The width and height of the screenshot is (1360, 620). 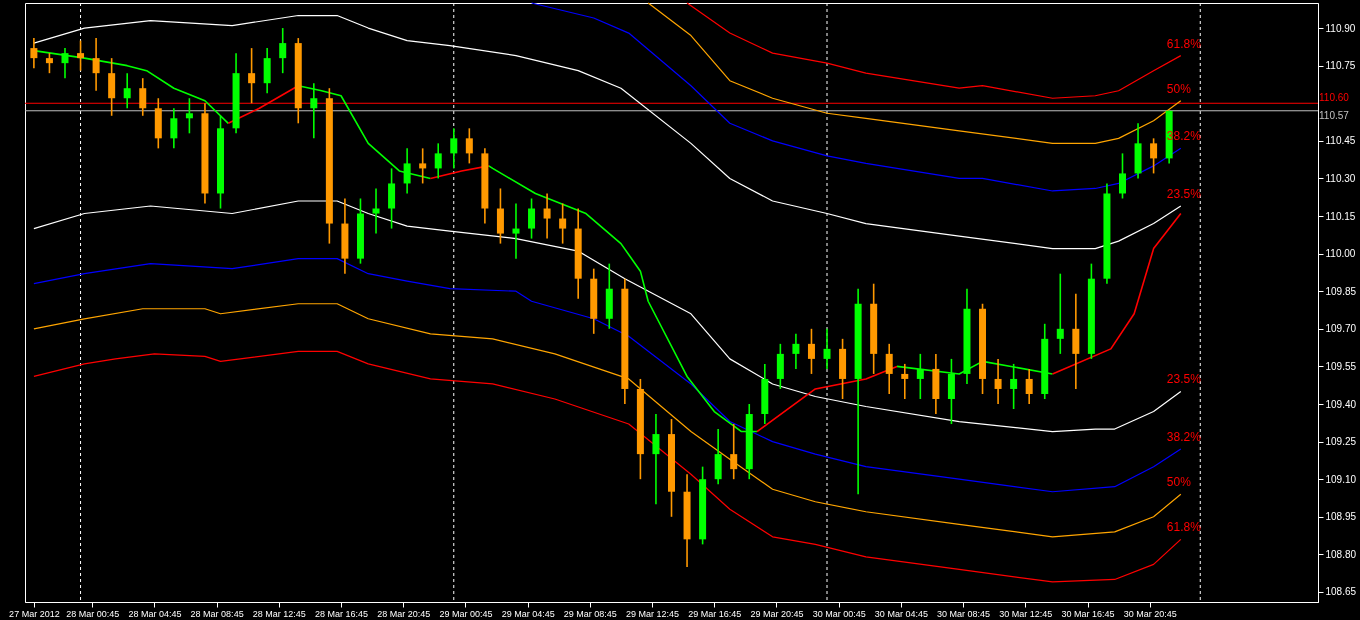 What do you see at coordinates (528, 613) in the screenshot?
I see `x-tick-label: 29 Mar 04:45` at bounding box center [528, 613].